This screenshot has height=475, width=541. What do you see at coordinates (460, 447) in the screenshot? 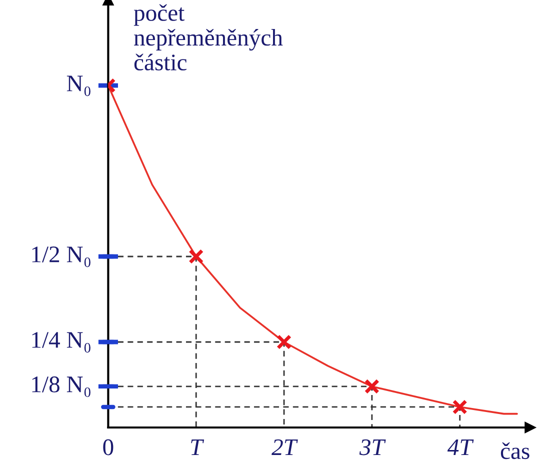
I see `x-tick-label: 4T` at bounding box center [460, 447].